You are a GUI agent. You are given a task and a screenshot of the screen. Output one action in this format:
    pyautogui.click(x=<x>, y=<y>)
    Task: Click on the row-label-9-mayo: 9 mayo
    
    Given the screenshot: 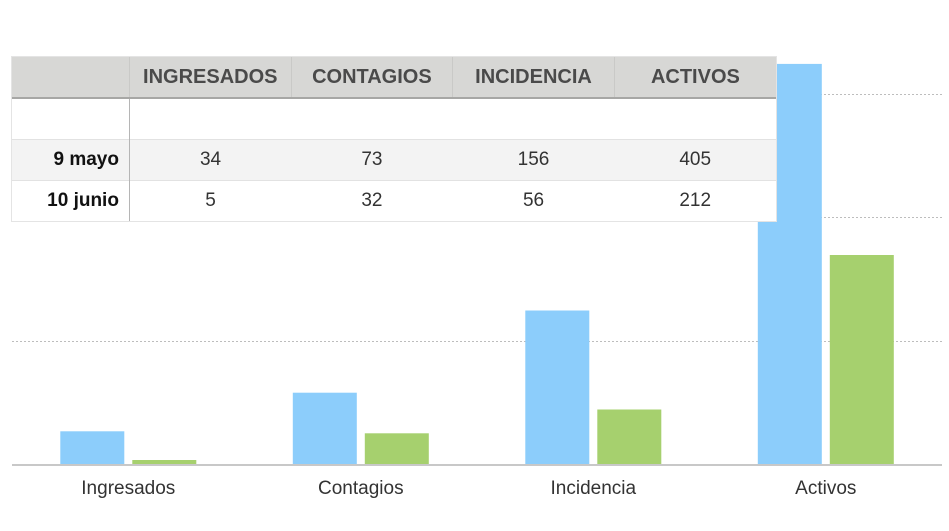 What is the action you would take?
    pyautogui.click(x=71, y=160)
    